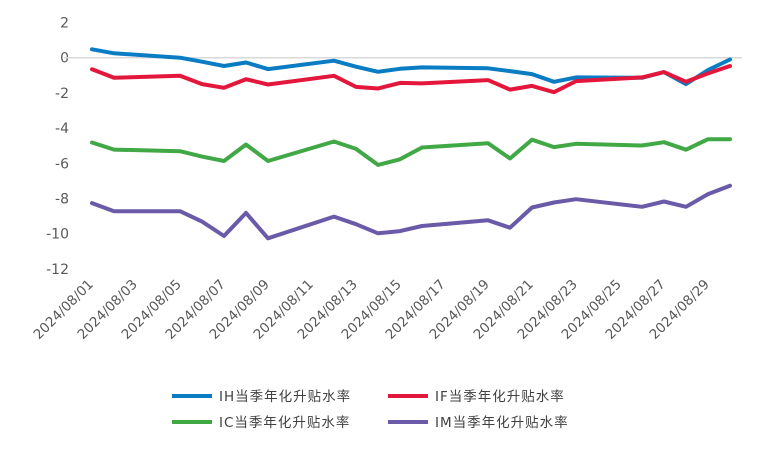  Describe the element at coordinates (57, 235) in the screenshot. I see `y-tick-label: -10` at that location.